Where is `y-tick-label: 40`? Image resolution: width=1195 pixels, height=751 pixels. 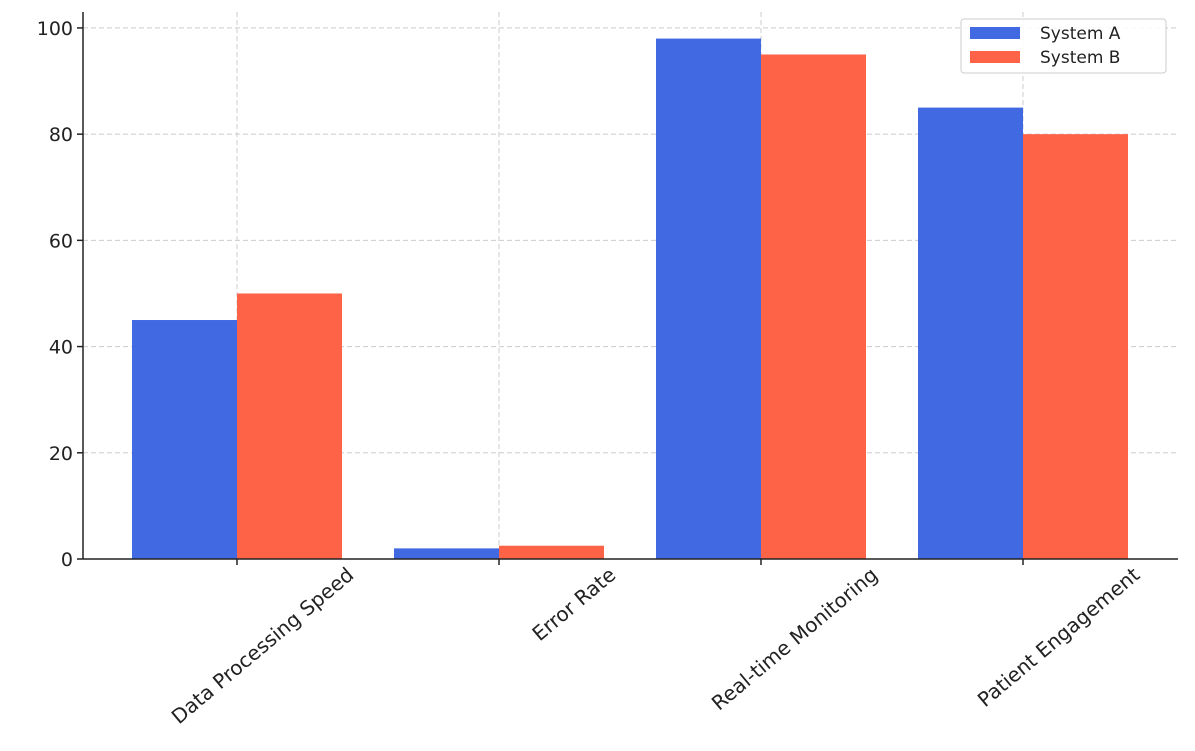 y-tick-label: 40 is located at coordinates (61, 348).